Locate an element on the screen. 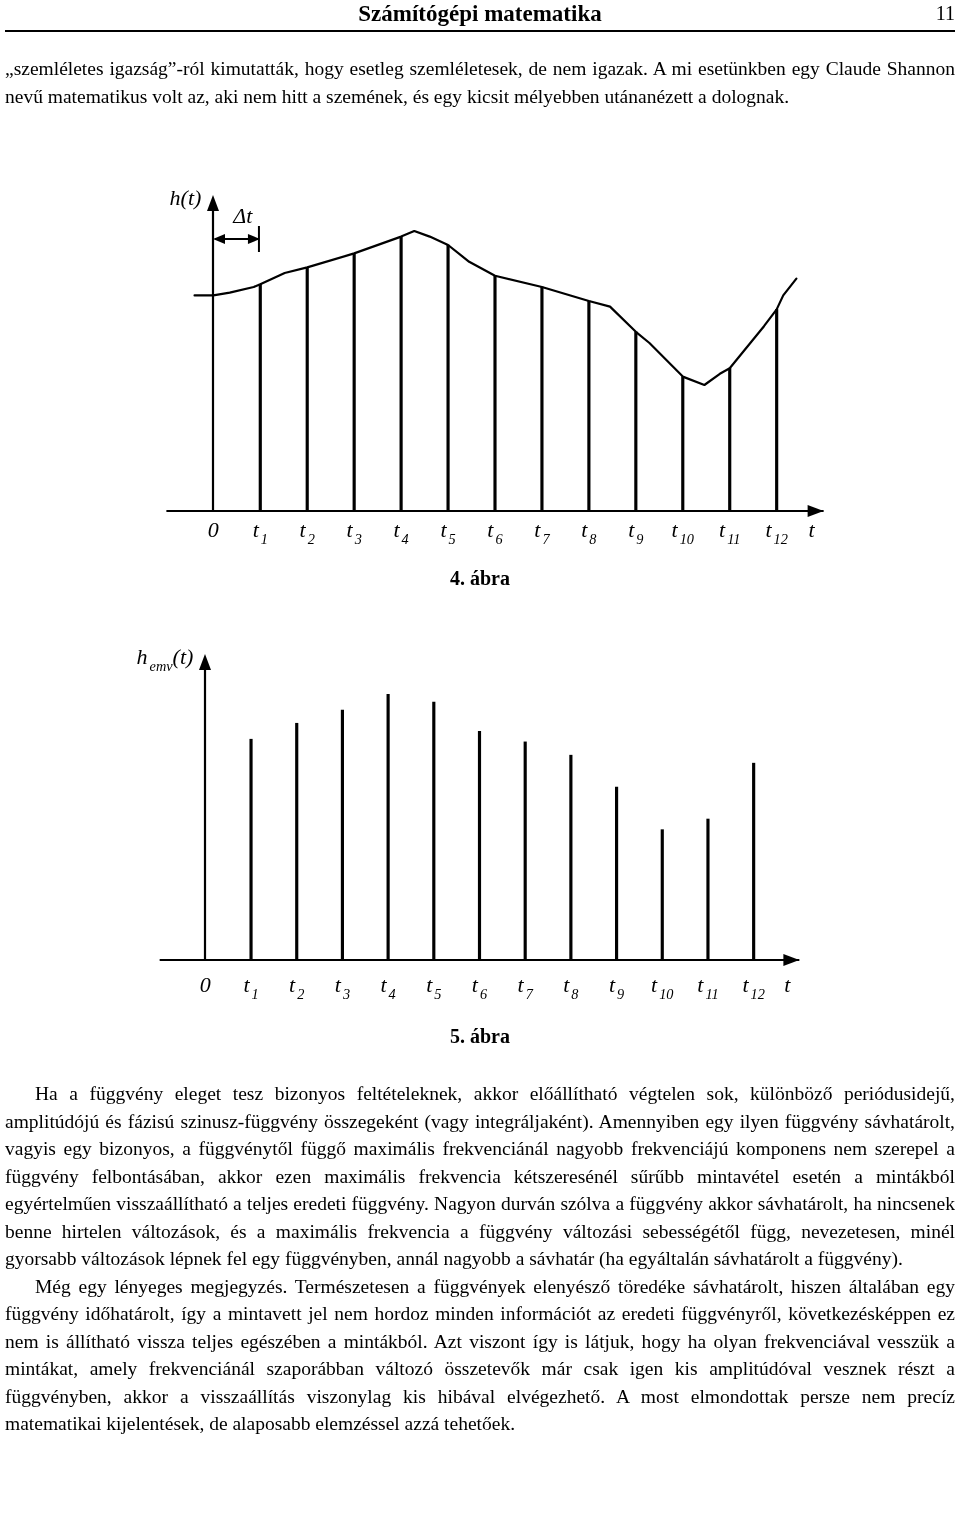 This screenshot has height=1521, width=960. y-axis-title: h(t) is located at coordinates (185, 197).